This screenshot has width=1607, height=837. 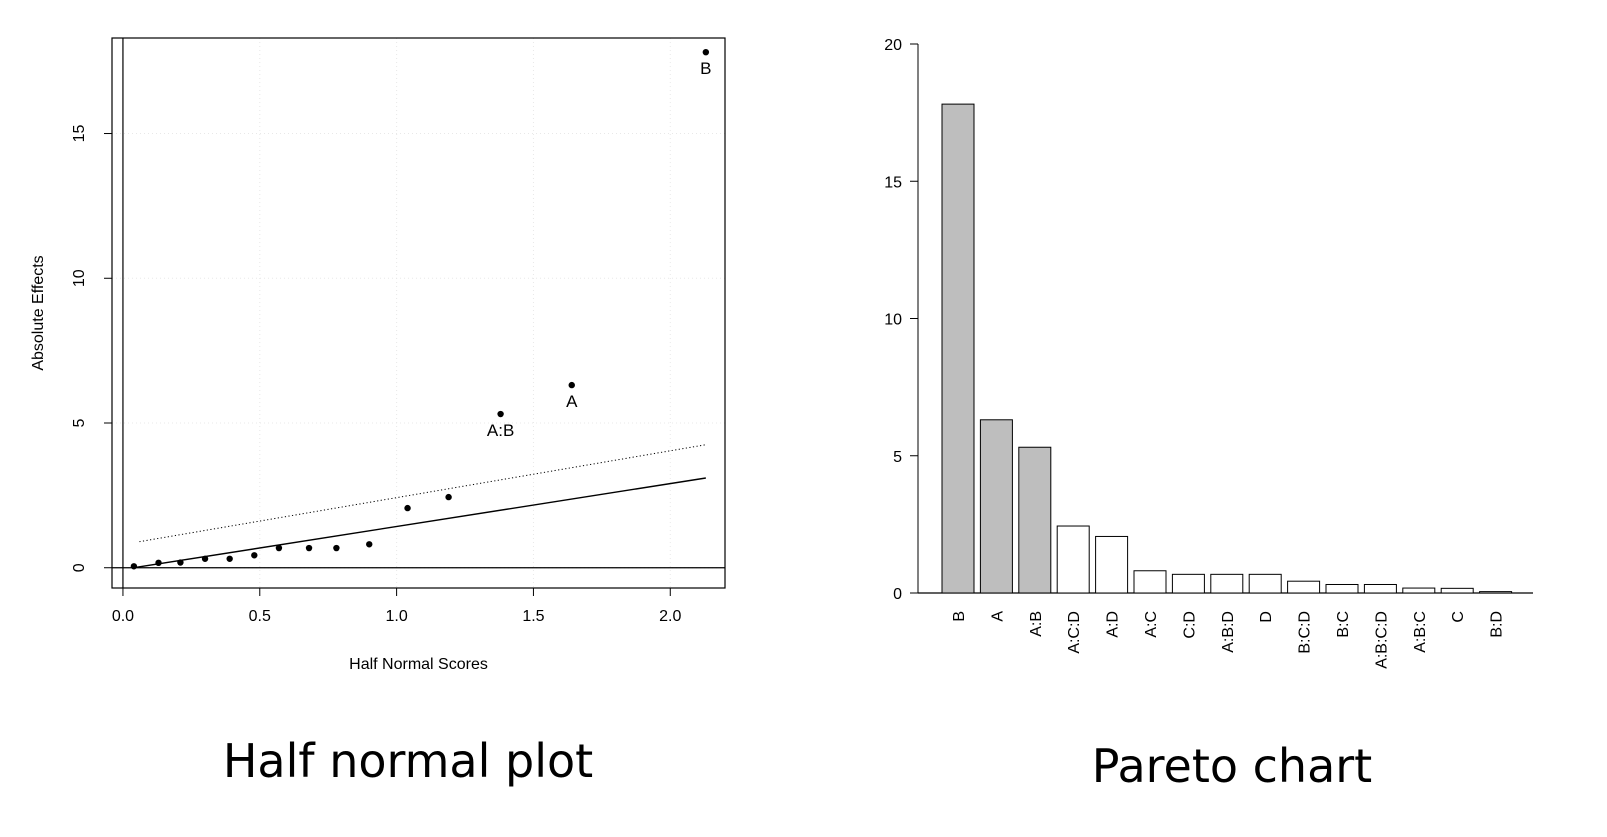 What do you see at coordinates (408, 761) in the screenshot?
I see `chart-caption: Half normal plot` at bounding box center [408, 761].